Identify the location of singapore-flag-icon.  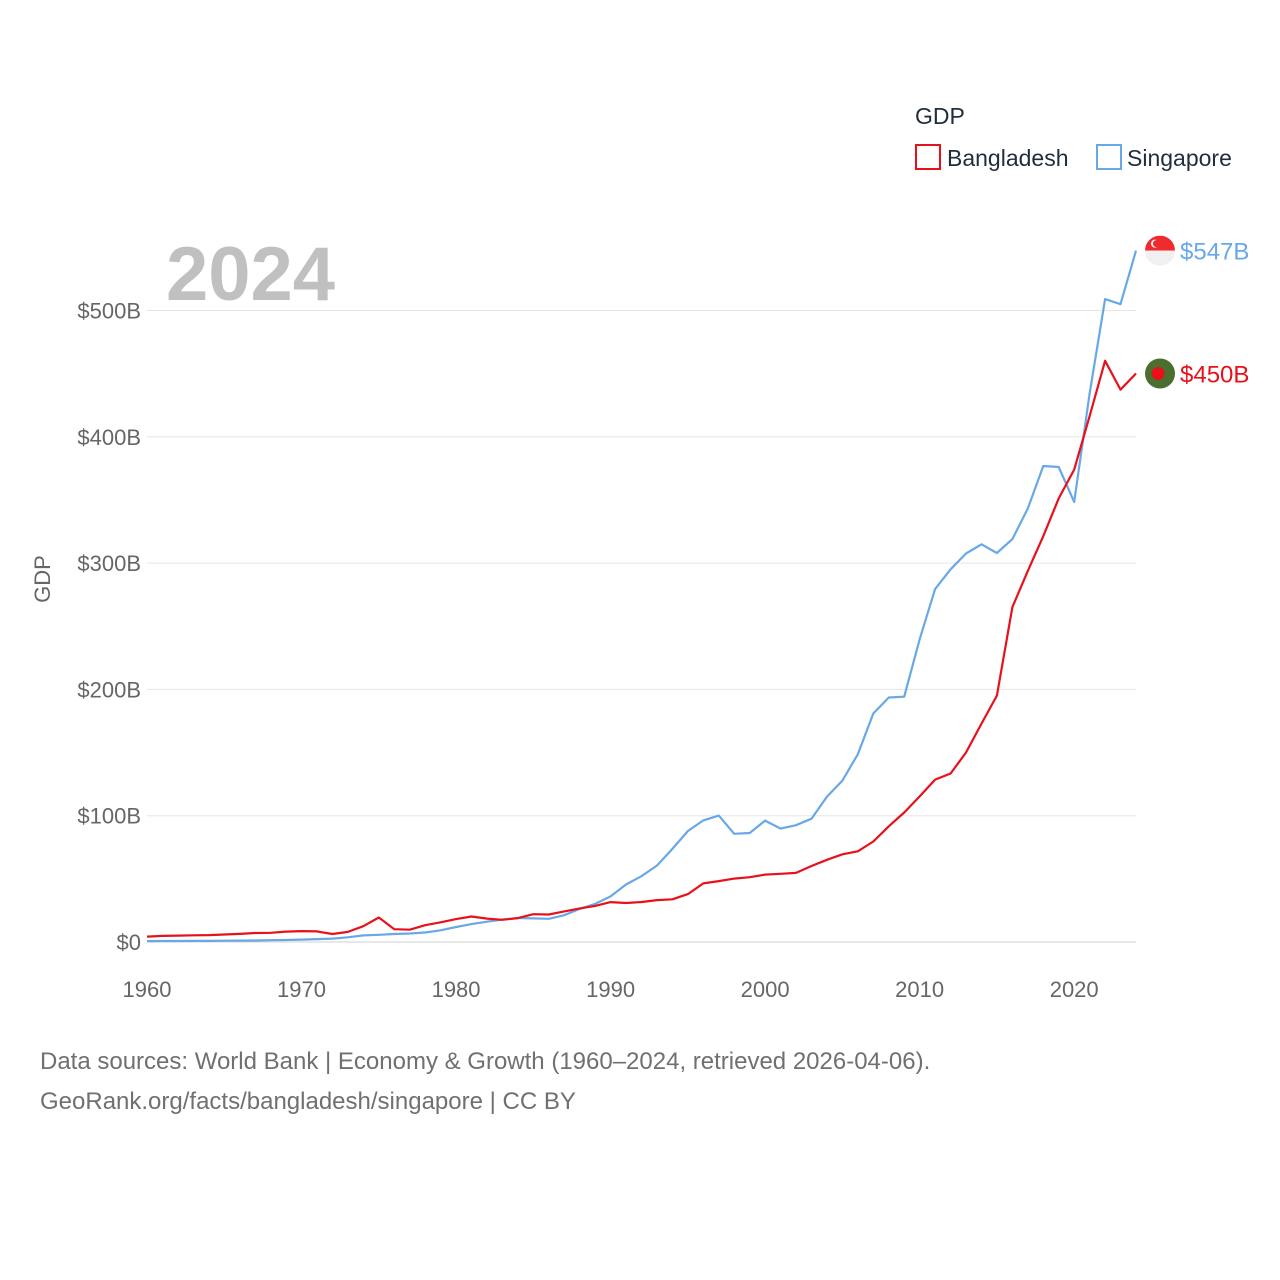
(1160, 250).